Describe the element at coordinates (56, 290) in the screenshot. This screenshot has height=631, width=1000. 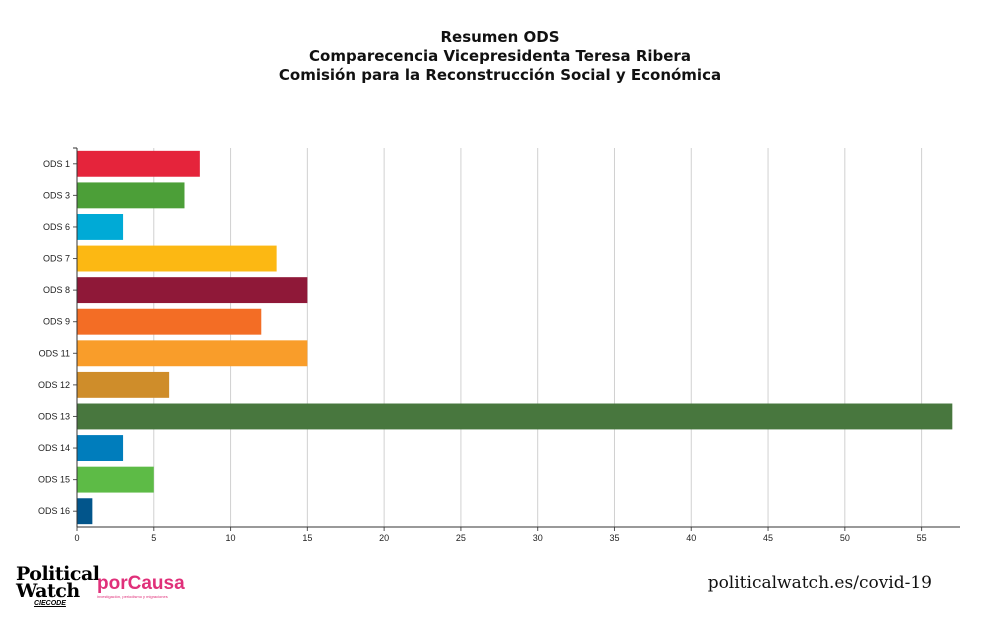
I see `y-tick-label: ODS 8` at that location.